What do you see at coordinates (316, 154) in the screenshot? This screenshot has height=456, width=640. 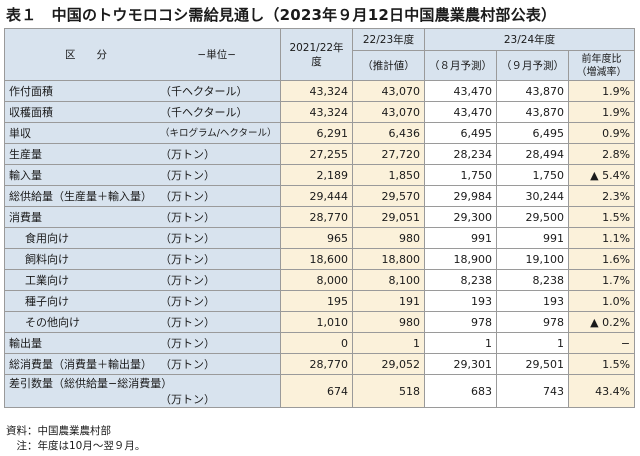 I see `value-cell: 27,255` at bounding box center [316, 154].